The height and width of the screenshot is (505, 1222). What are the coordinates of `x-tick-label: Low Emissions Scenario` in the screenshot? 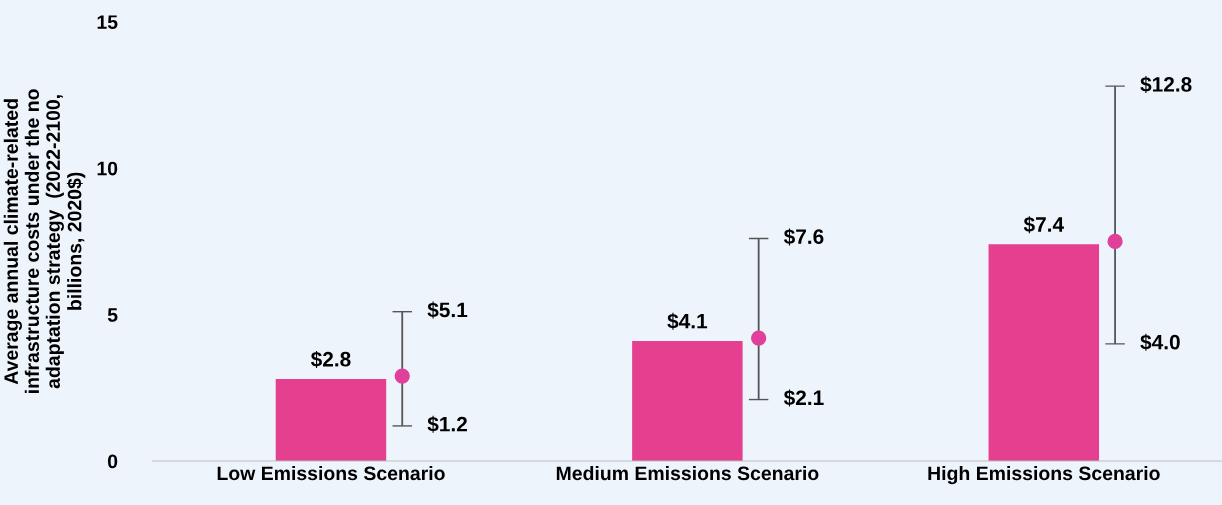 It's located at (331, 473).